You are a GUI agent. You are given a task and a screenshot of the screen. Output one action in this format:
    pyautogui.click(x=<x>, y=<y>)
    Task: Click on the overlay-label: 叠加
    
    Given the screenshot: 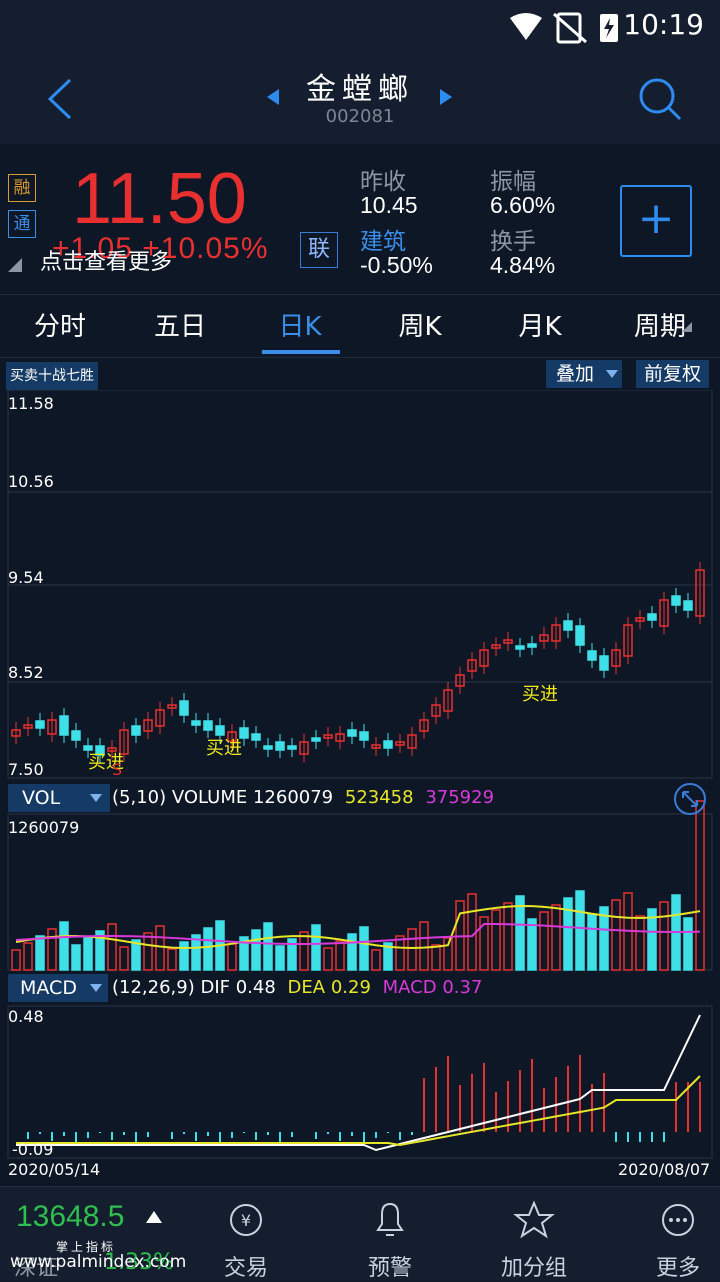 What is the action you would take?
    pyautogui.click(x=575, y=374)
    